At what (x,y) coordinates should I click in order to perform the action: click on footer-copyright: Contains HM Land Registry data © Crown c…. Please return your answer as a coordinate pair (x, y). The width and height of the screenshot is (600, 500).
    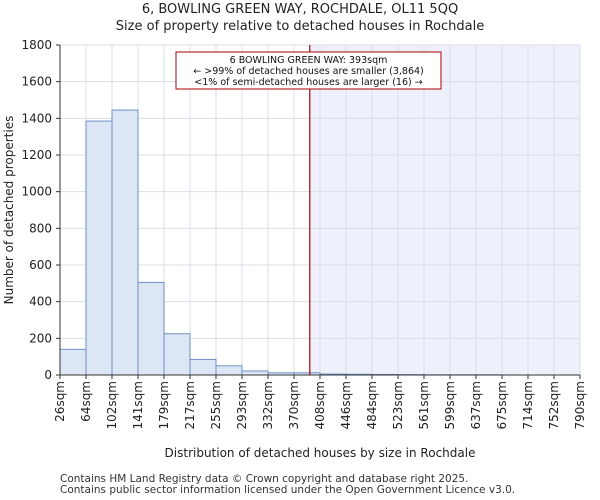
    Looking at the image, I should click on (264, 479).